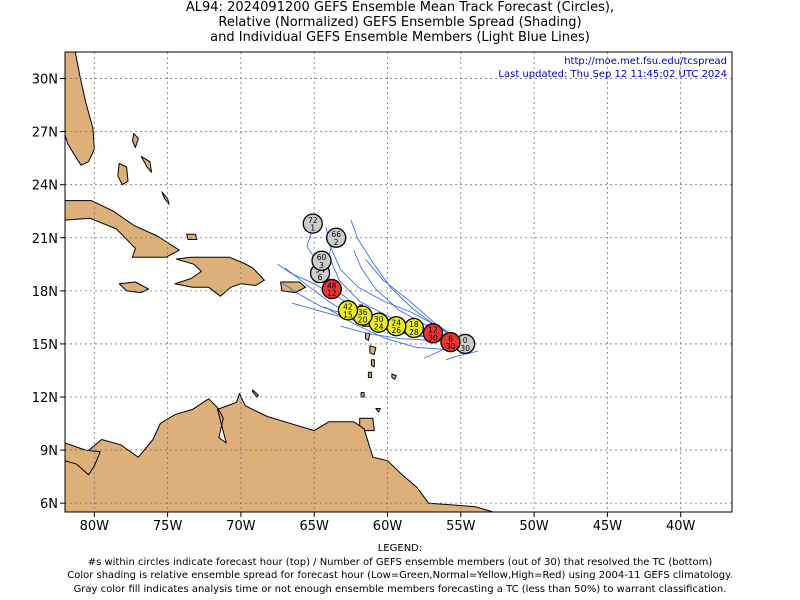 Image resolution: width=800 pixels, height=600 pixels. What do you see at coordinates (363, 320) in the screenshot?
I see `member-count-label: 20` at bounding box center [363, 320].